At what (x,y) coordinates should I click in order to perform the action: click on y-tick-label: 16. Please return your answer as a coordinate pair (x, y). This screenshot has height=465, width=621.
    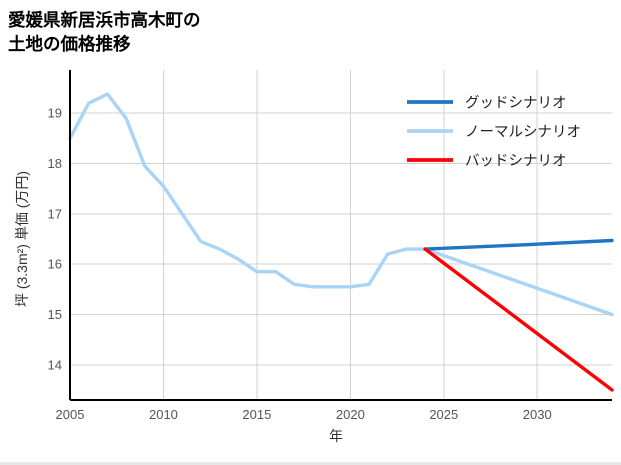
    Looking at the image, I should click on (55, 264).